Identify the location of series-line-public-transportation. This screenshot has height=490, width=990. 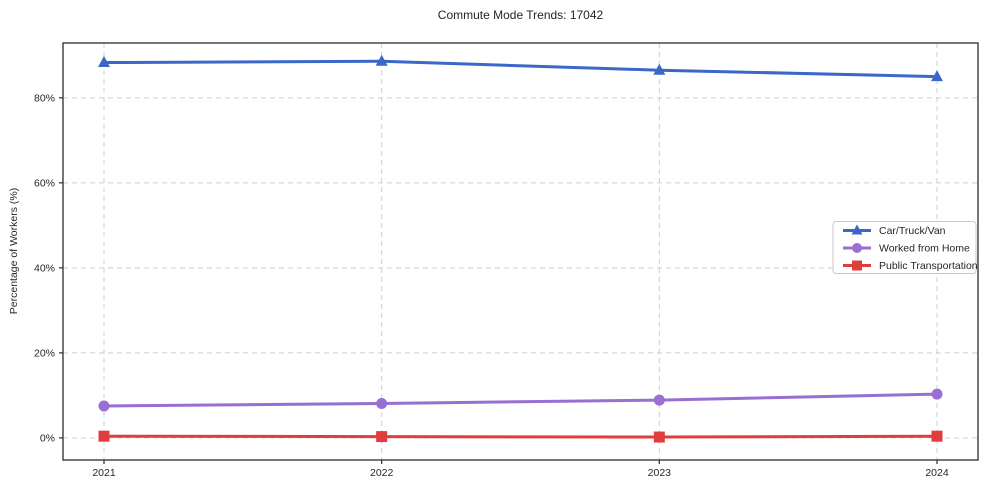
(520, 436).